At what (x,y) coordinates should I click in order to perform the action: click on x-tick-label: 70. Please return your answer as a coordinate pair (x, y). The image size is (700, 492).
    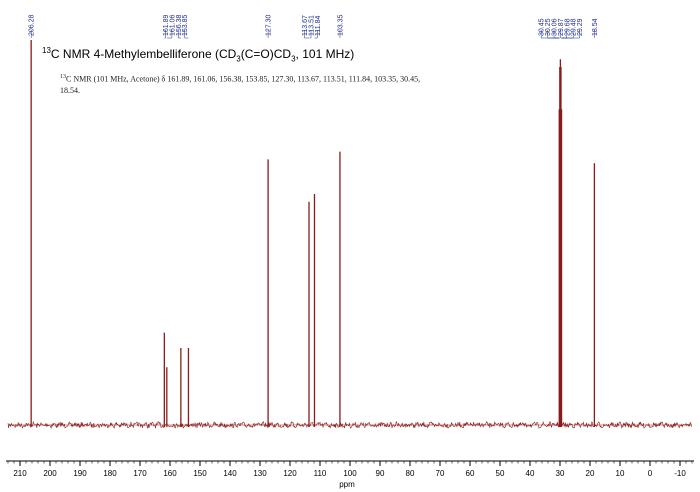
    Looking at the image, I should click on (440, 473).